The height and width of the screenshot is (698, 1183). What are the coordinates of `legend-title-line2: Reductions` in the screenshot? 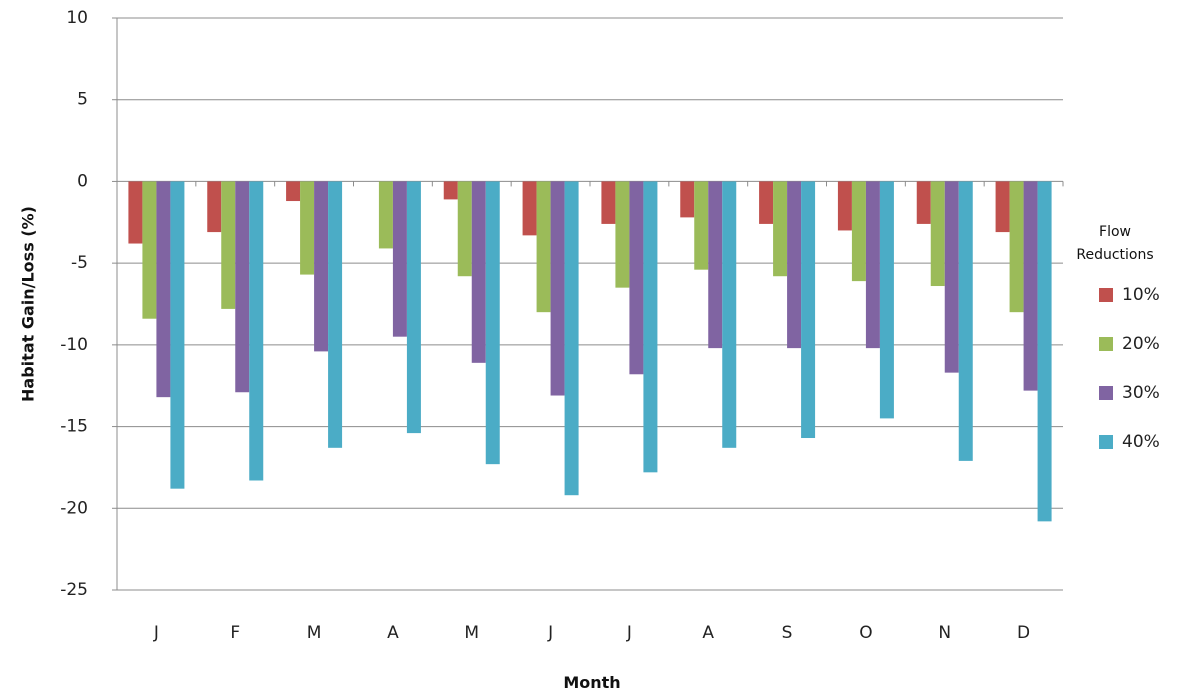 It's located at (1114, 255).